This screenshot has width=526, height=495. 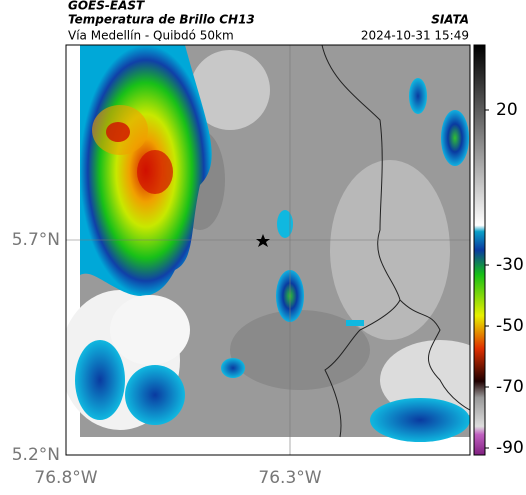 I want to click on source: GOES-EAST, so click(x=106, y=6).